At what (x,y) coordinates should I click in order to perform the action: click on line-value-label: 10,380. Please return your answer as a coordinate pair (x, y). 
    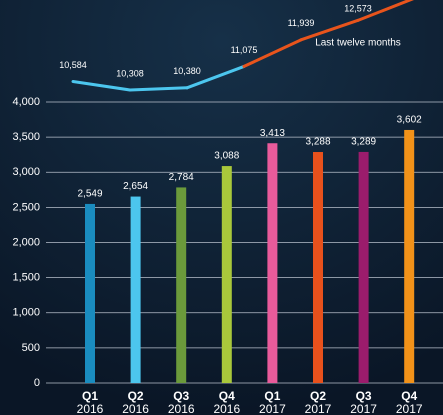
    Looking at the image, I should click on (187, 71).